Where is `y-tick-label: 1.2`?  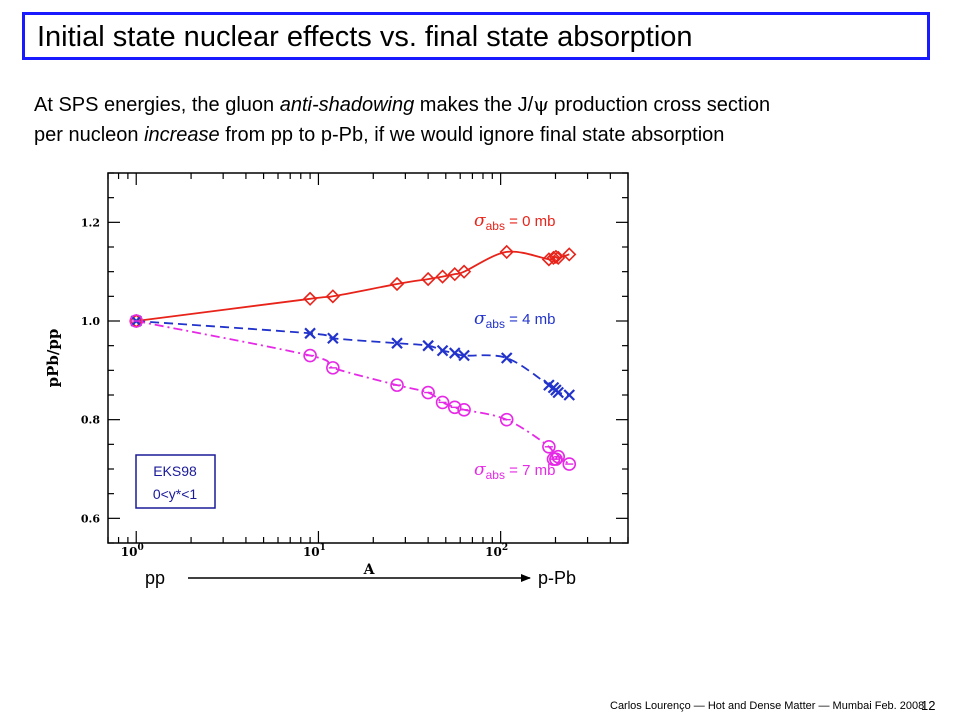
y-tick-label: 1.2 is located at coordinates (90, 222).